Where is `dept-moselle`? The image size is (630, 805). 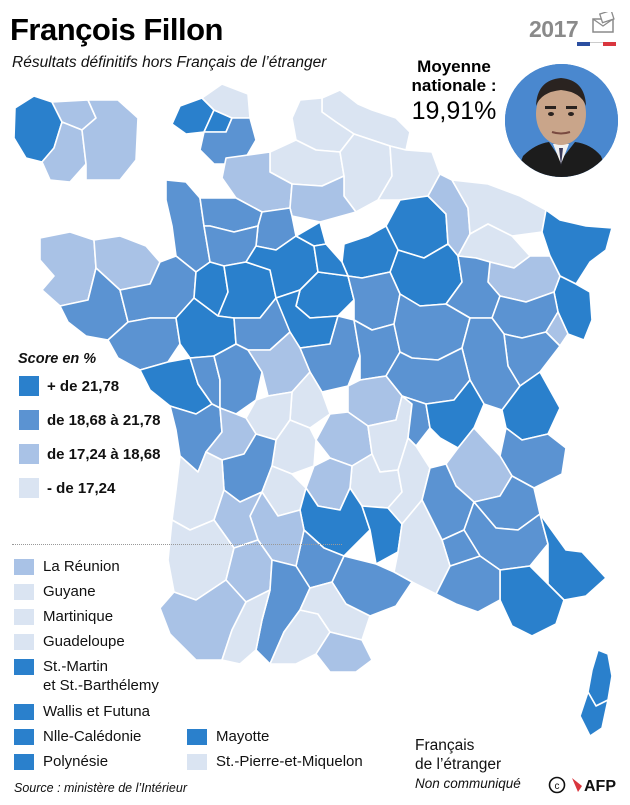
dept-moselle is located at coordinates (499, 208).